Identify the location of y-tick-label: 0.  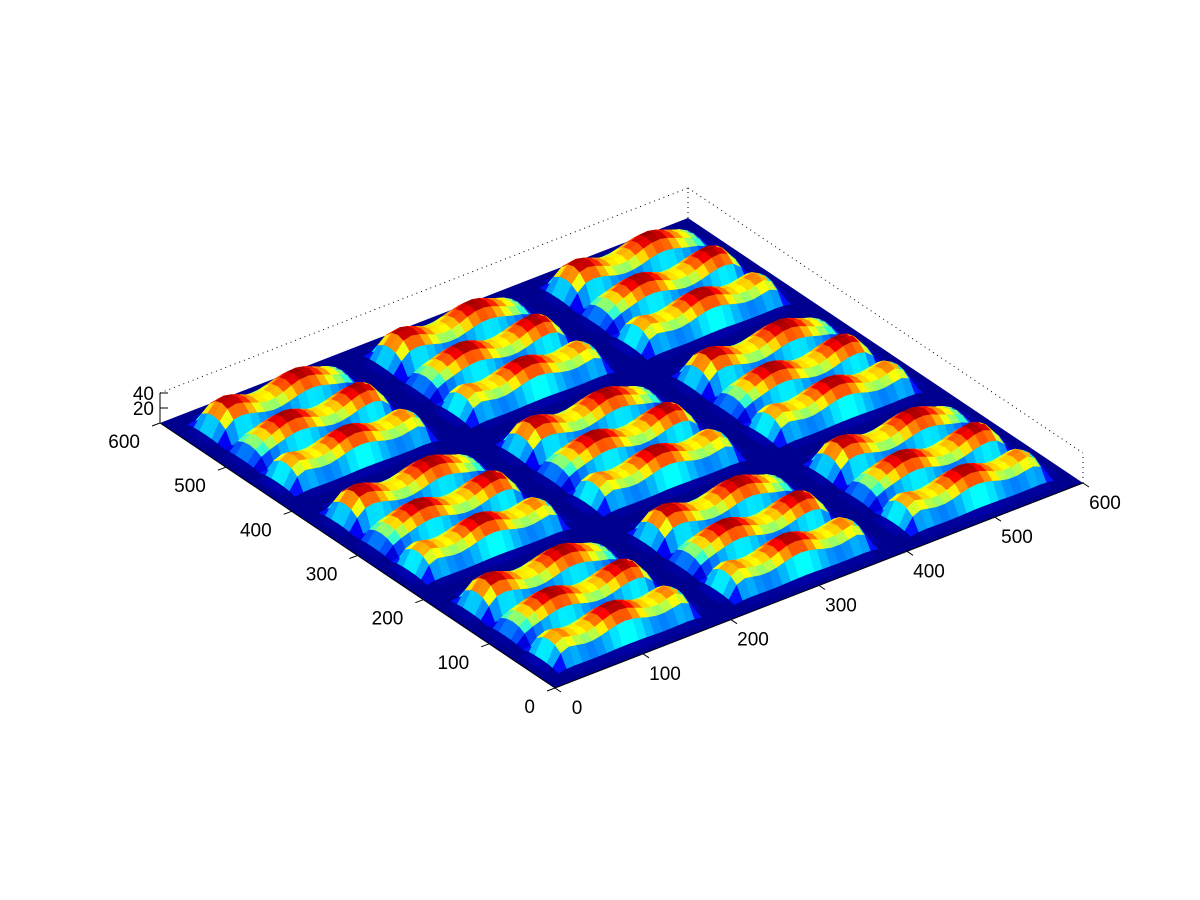
(529, 707).